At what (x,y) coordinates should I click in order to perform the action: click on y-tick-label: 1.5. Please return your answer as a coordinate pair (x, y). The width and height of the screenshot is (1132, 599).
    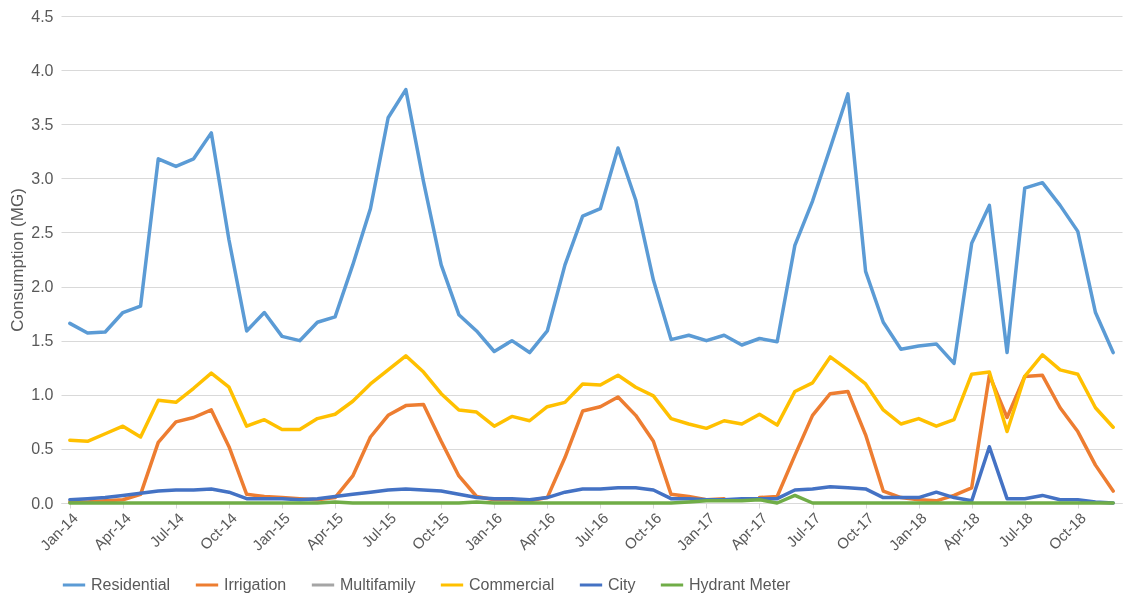
    Looking at the image, I should click on (42, 341).